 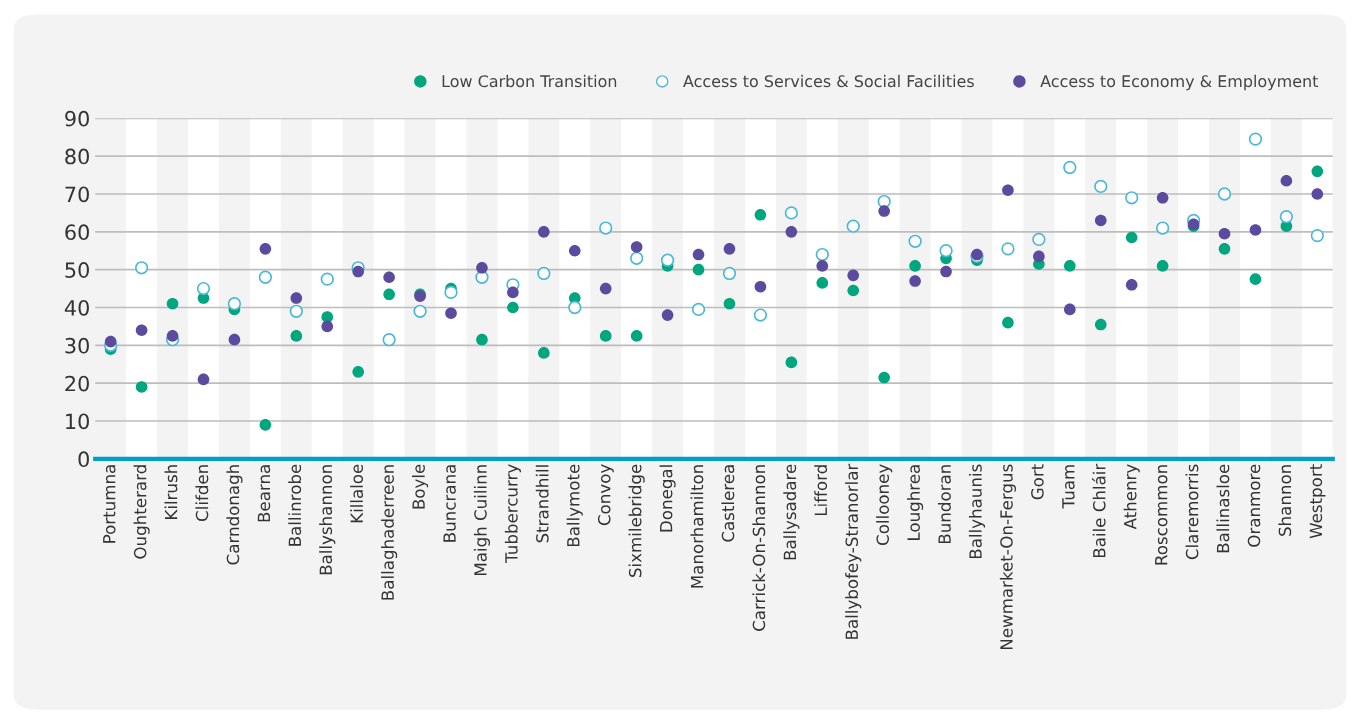 I want to click on y-tick-label: 0, so click(x=83, y=459).